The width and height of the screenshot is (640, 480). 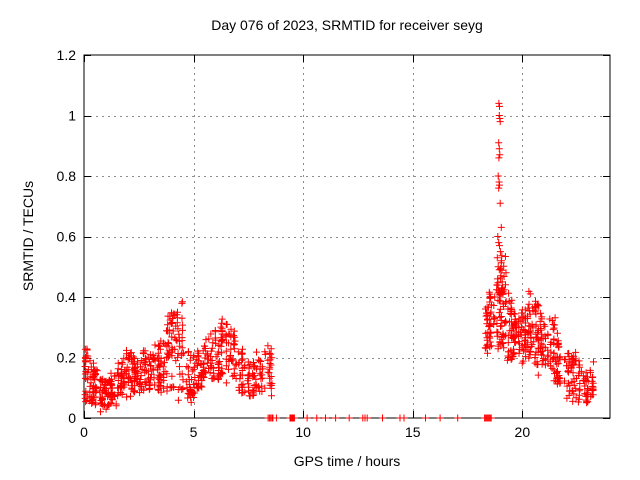 I want to click on x-tick-label: 15, so click(x=413, y=432).